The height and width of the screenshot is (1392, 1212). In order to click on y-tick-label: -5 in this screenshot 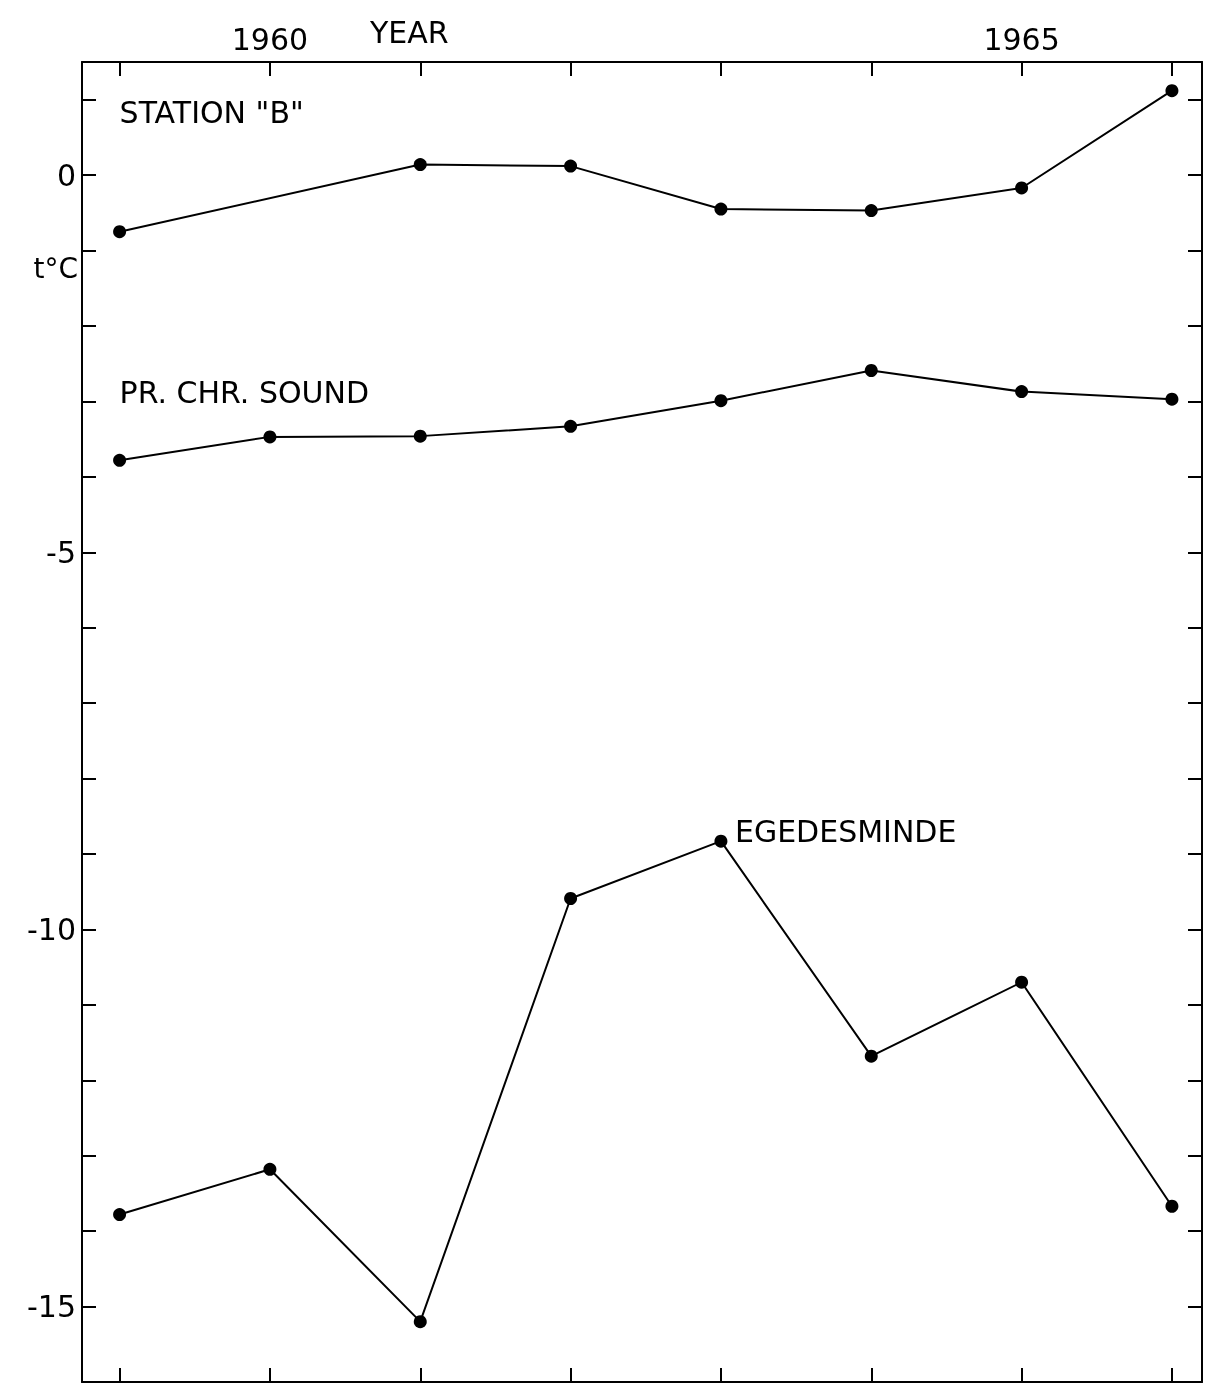, I will do `click(61, 552)`.